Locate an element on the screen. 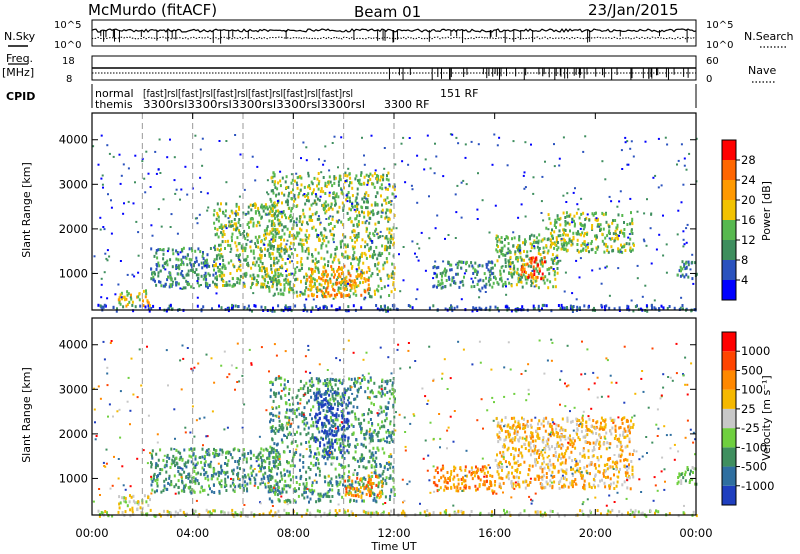  nave-label: Nave is located at coordinates (762, 70).